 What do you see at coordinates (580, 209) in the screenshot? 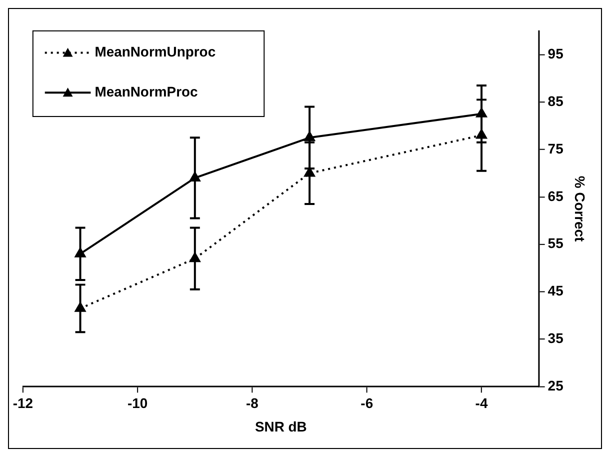
I see `y-axis-title: % Correct` at bounding box center [580, 209].